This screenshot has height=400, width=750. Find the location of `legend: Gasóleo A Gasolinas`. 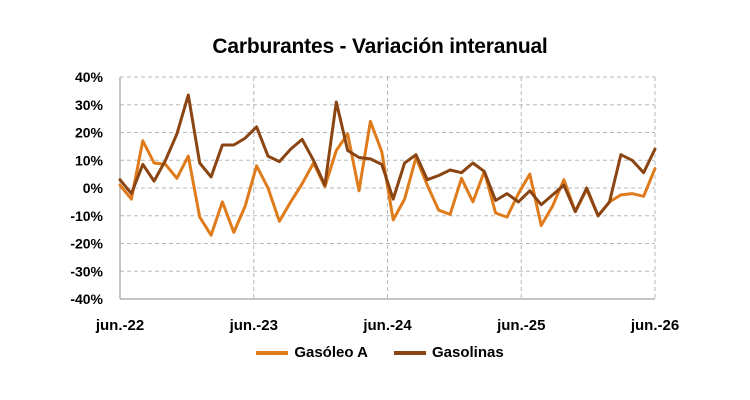

legend: Gasóleo A Gasolinas is located at coordinates (375, 352).